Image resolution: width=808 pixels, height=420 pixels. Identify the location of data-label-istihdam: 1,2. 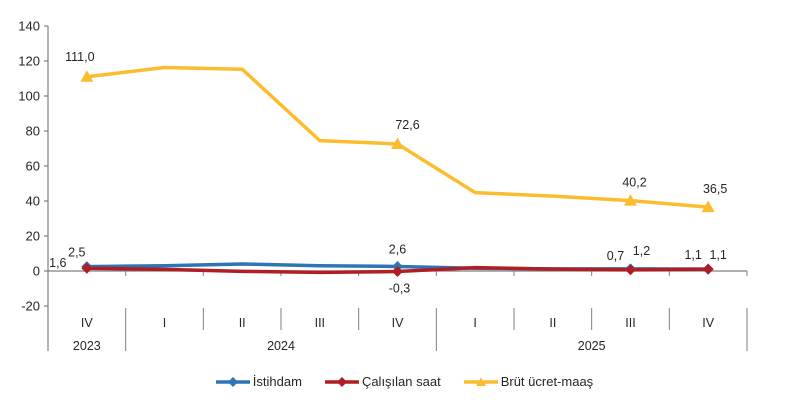
(641, 251).